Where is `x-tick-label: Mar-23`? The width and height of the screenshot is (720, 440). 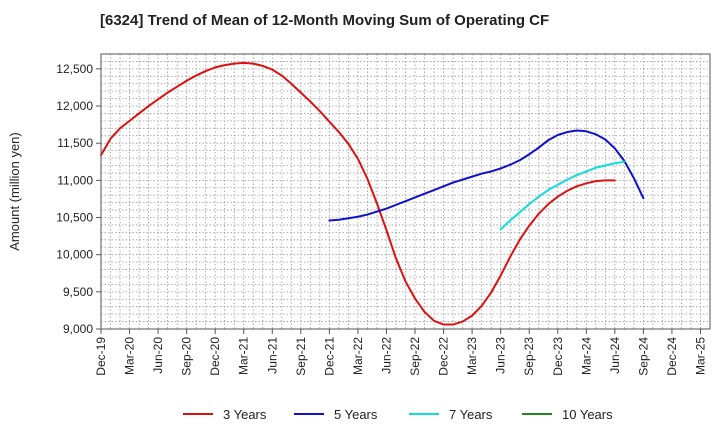 x-tick-label: Mar-23 is located at coordinates (472, 356).